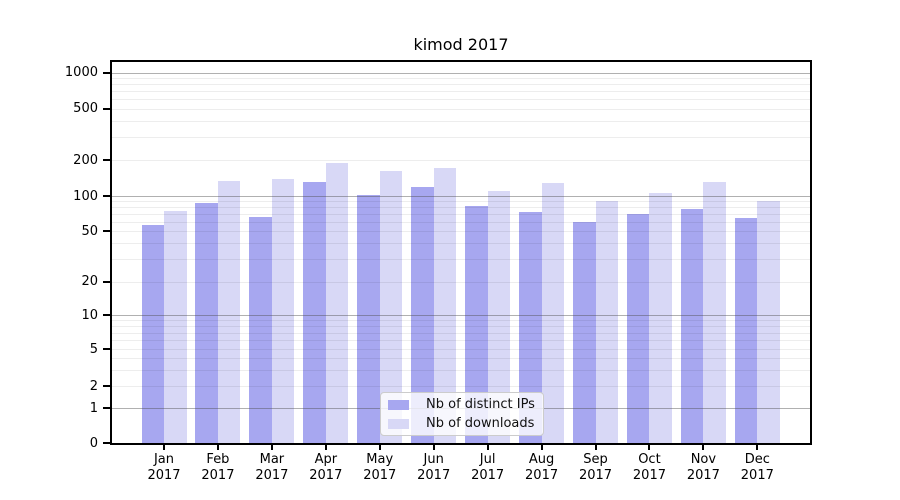  I want to click on bar-distinct-ips-oct, so click(638, 328).